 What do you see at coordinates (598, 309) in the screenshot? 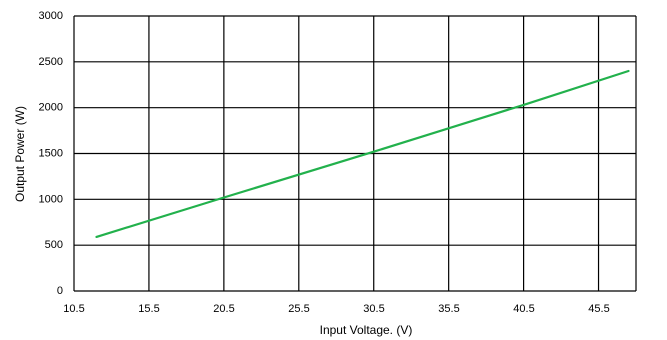
I see `x-tick-label: 45.5` at bounding box center [598, 309].